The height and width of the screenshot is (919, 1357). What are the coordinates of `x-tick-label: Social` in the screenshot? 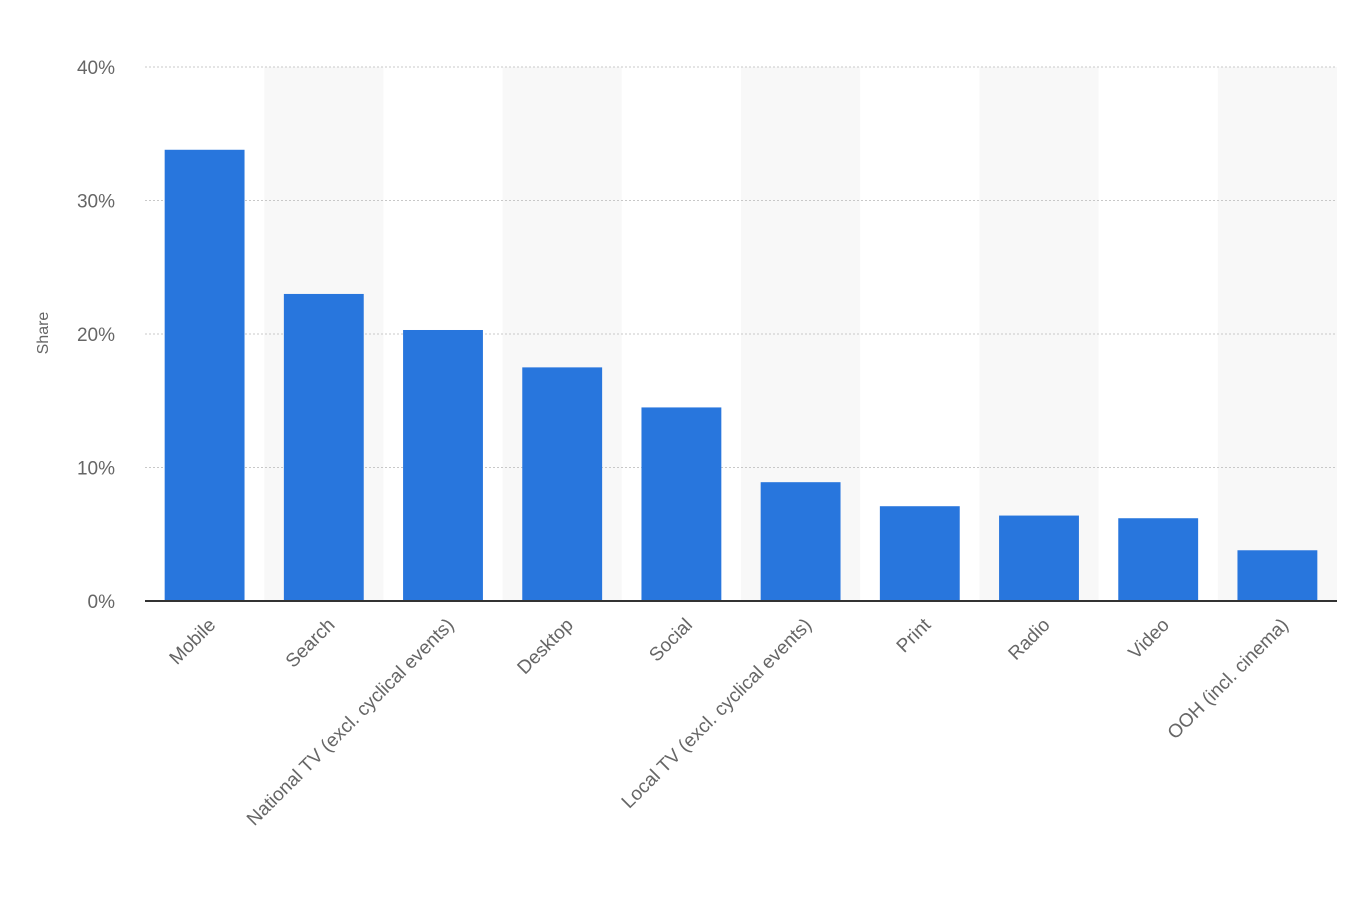 It's located at (670, 640).